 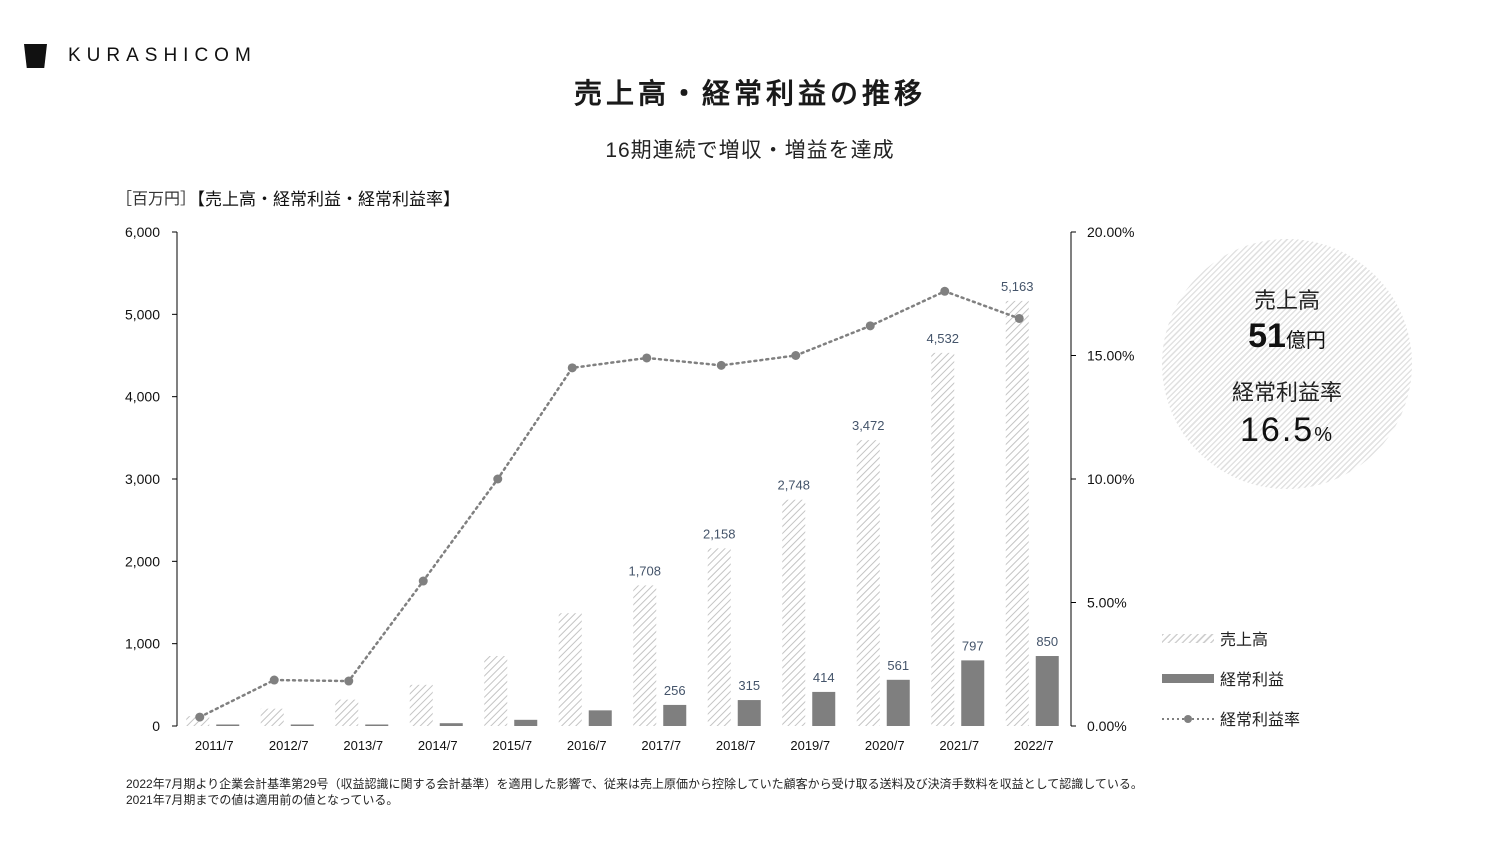 I want to click on sales-number: 51, so click(x=1267, y=336).